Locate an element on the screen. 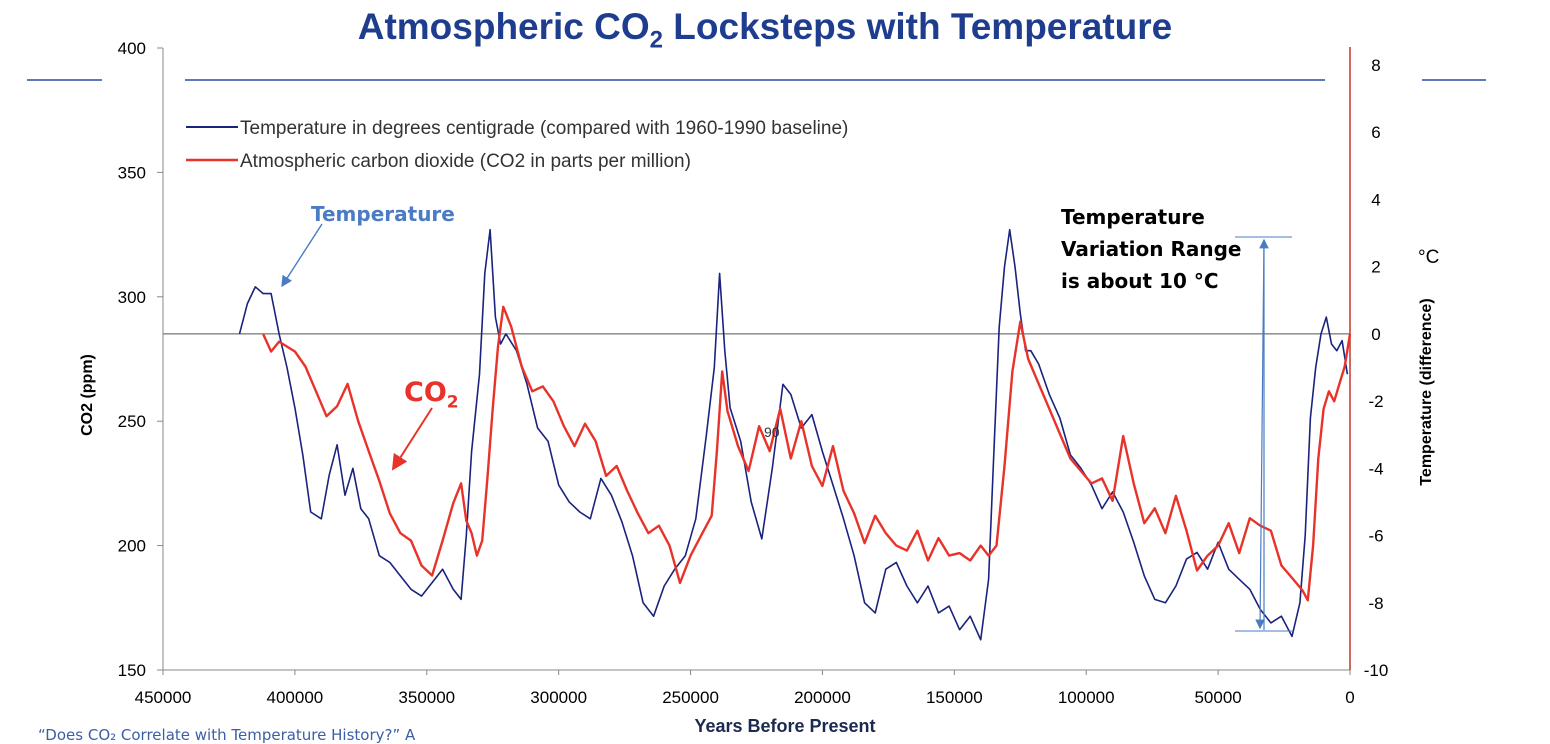 This screenshot has width=1550, height=744. y2-unit-label: °C is located at coordinates (1428, 257).